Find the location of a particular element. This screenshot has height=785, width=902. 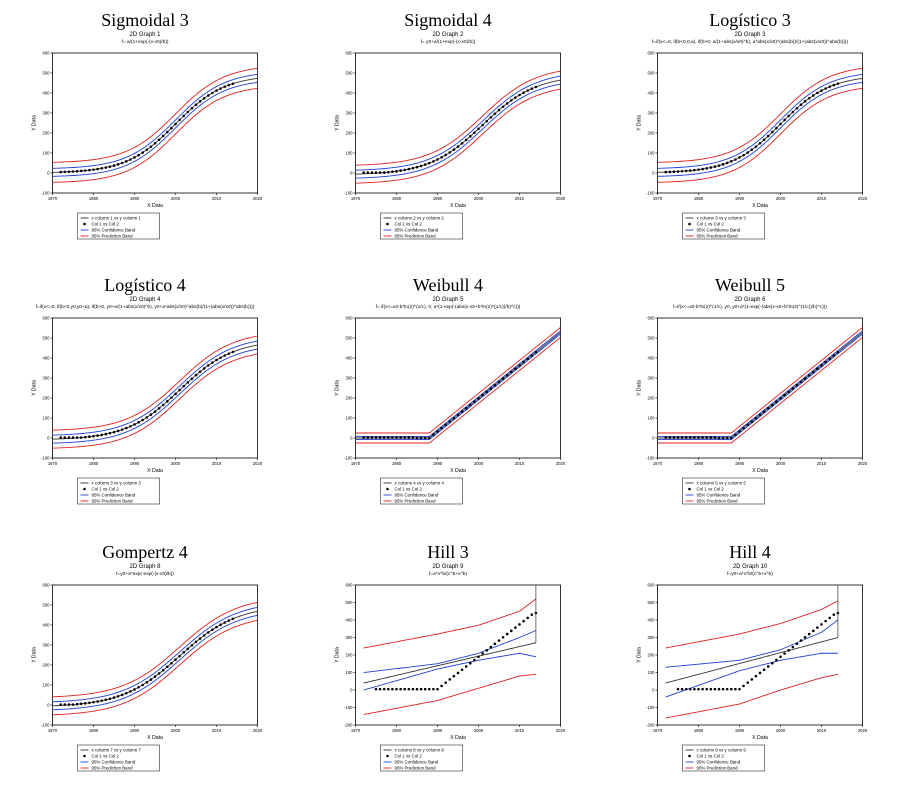

x-tick-label: 2000 is located at coordinates (176, 463).